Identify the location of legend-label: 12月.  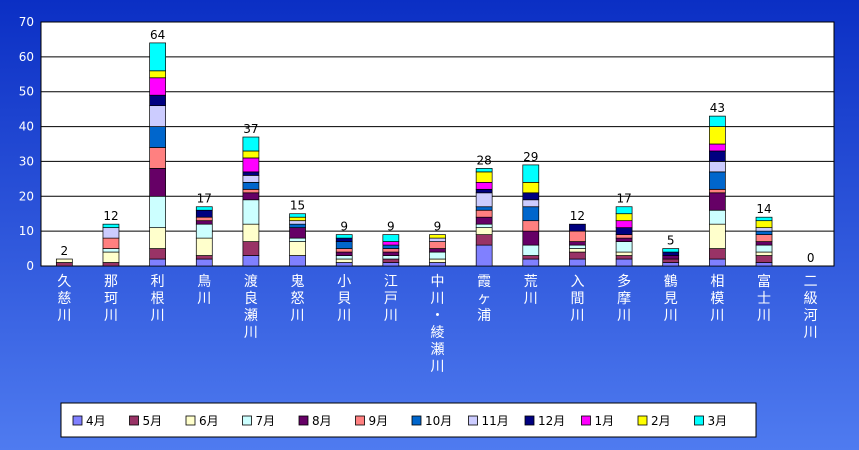
(551, 421).